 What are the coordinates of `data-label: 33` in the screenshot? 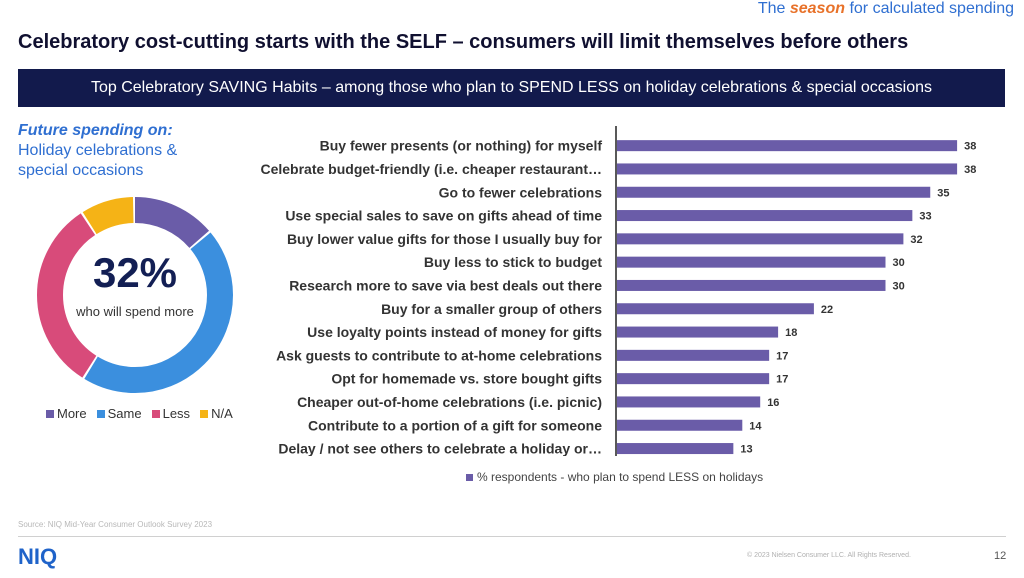 It's located at (925, 217).